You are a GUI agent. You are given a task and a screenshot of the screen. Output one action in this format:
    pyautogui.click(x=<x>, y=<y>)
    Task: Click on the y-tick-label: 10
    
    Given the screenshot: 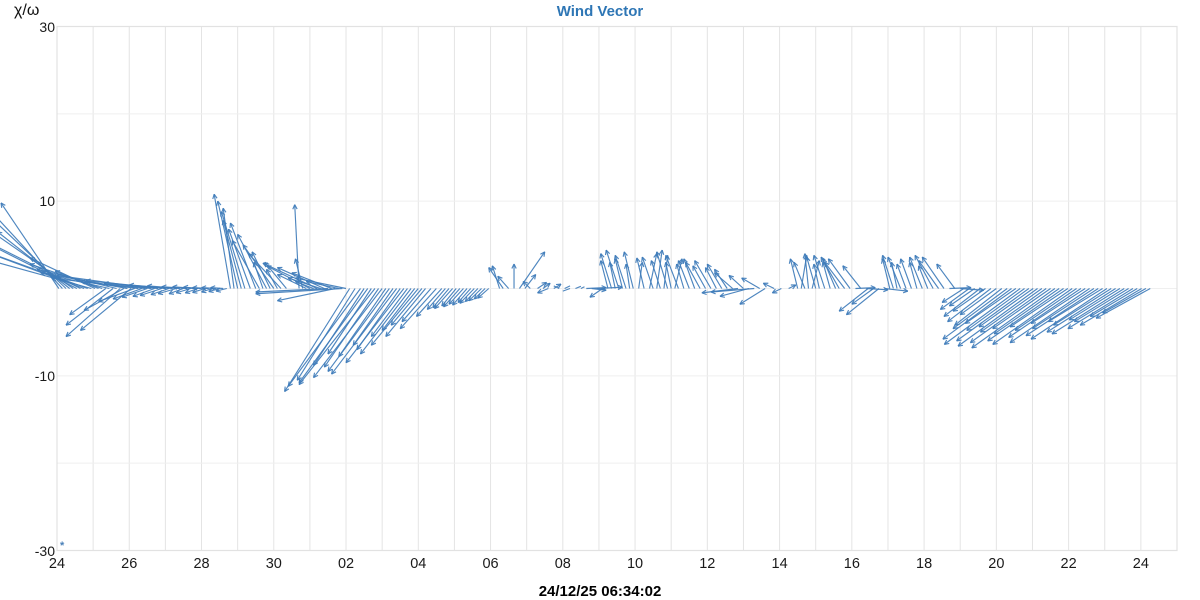 What is the action you would take?
    pyautogui.click(x=47, y=201)
    